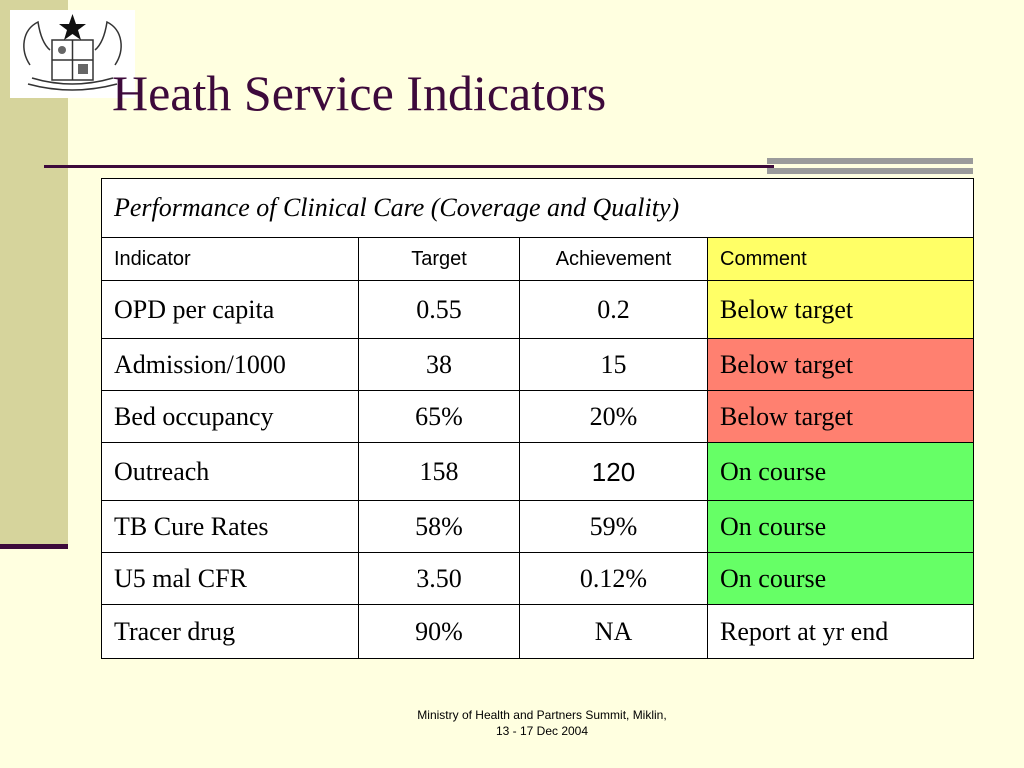 The width and height of the screenshot is (1024, 768). Describe the element at coordinates (613, 364) in the screenshot. I see `cell-achievement: 15` at that location.